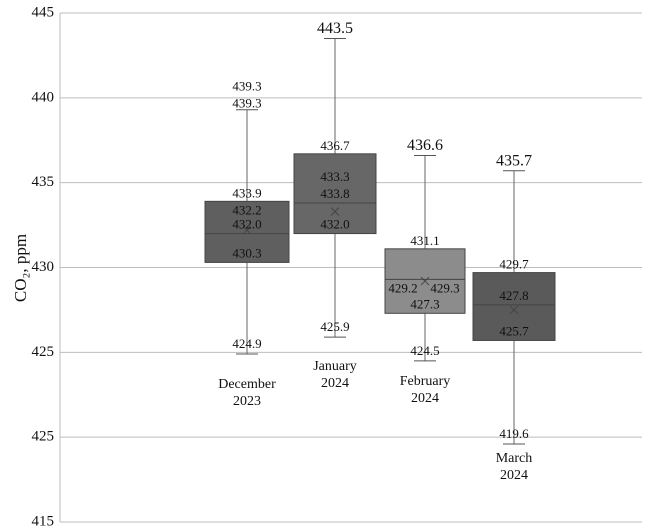 Image resolution: width=646 pixels, height=531 pixels. What do you see at coordinates (43, 267) in the screenshot?
I see `y-tick-label: 430` at bounding box center [43, 267].